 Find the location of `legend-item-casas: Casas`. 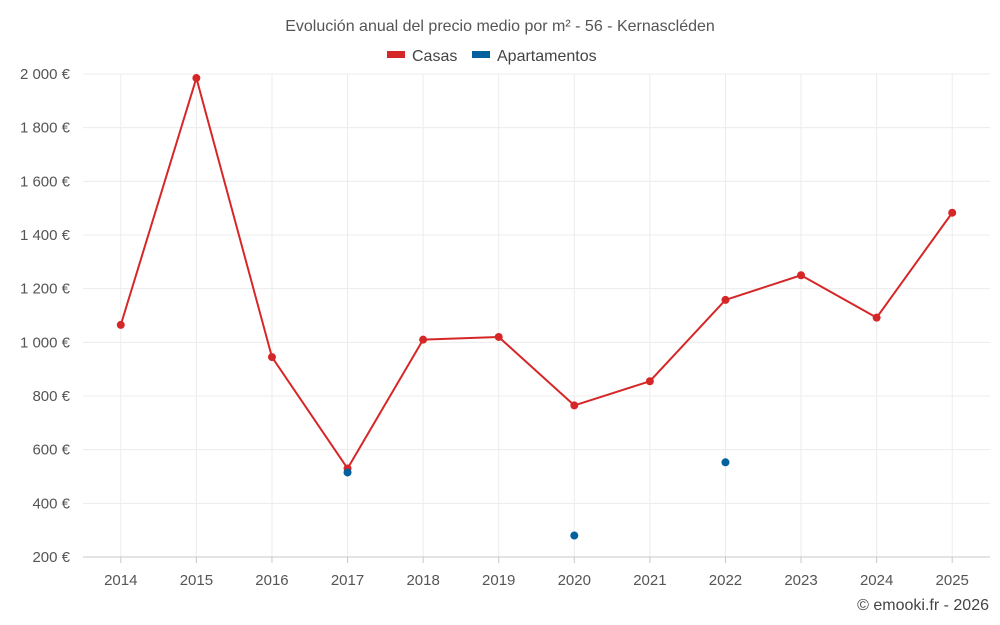

legend-item-casas: Casas is located at coordinates (422, 56).